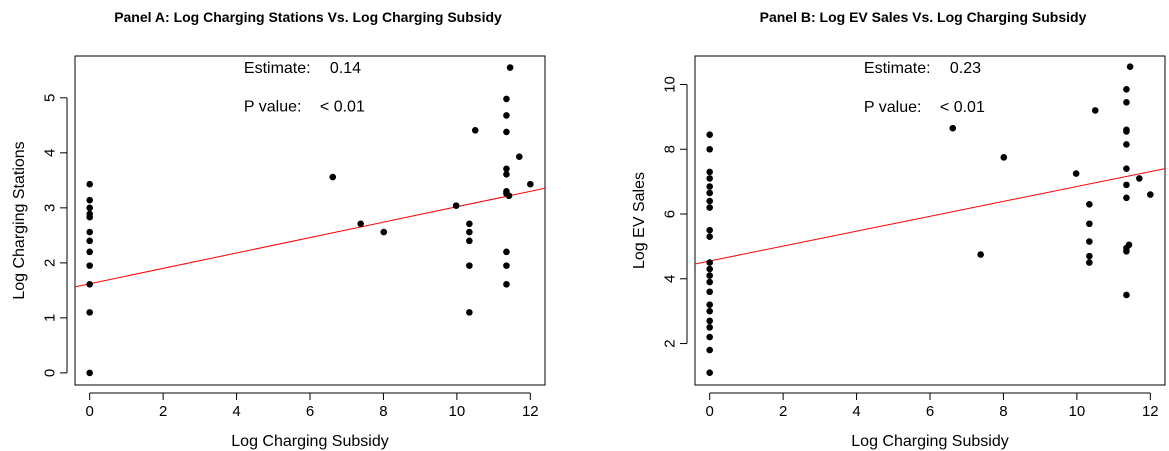 The width and height of the screenshot is (1169, 451). I want to click on panel-a-x-tick-label: 4, so click(236, 411).